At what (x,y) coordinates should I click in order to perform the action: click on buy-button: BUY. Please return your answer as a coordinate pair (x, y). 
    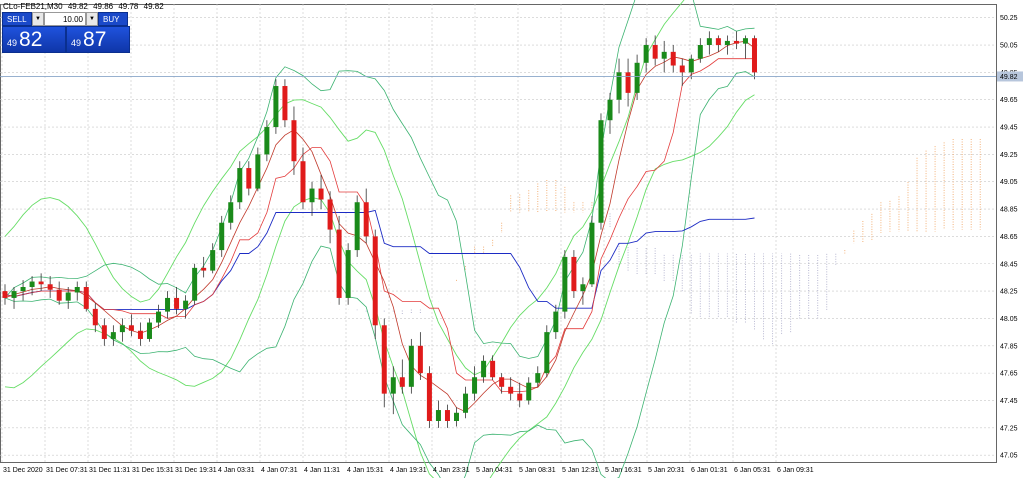
    Looking at the image, I should click on (113, 19).